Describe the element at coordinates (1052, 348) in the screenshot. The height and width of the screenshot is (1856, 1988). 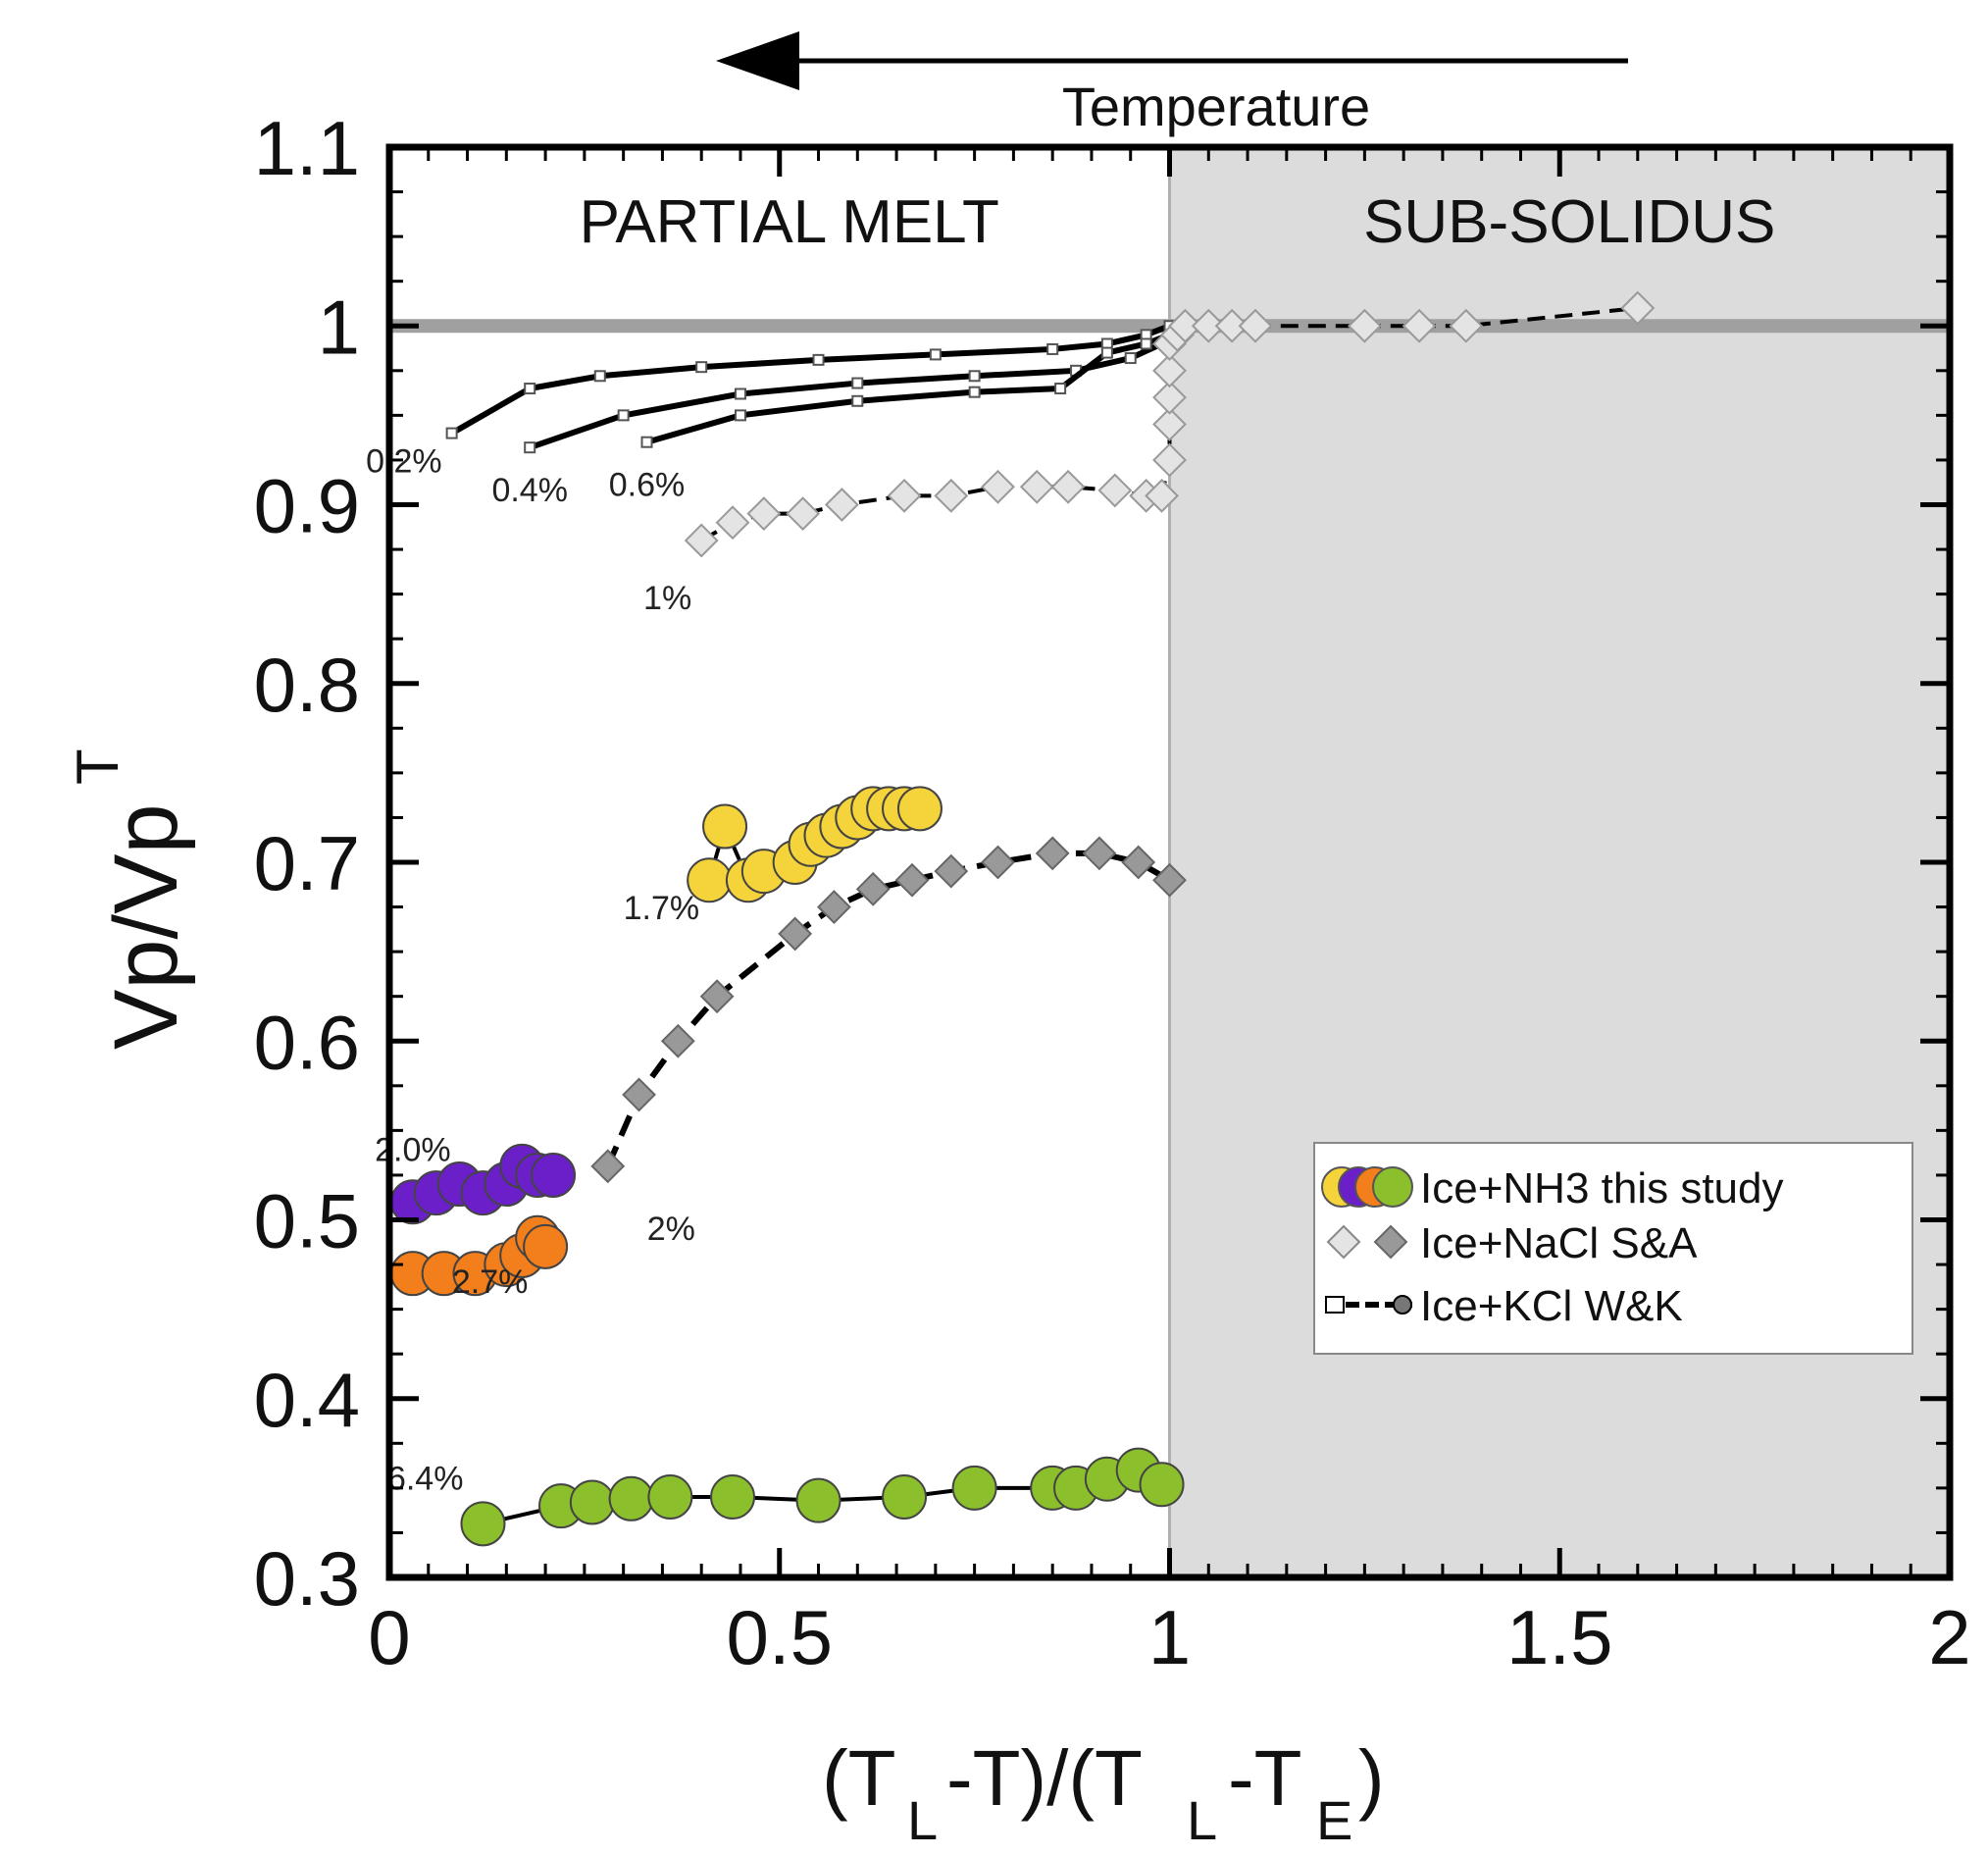
I see `data-point-kcl-0-2--6` at that location.